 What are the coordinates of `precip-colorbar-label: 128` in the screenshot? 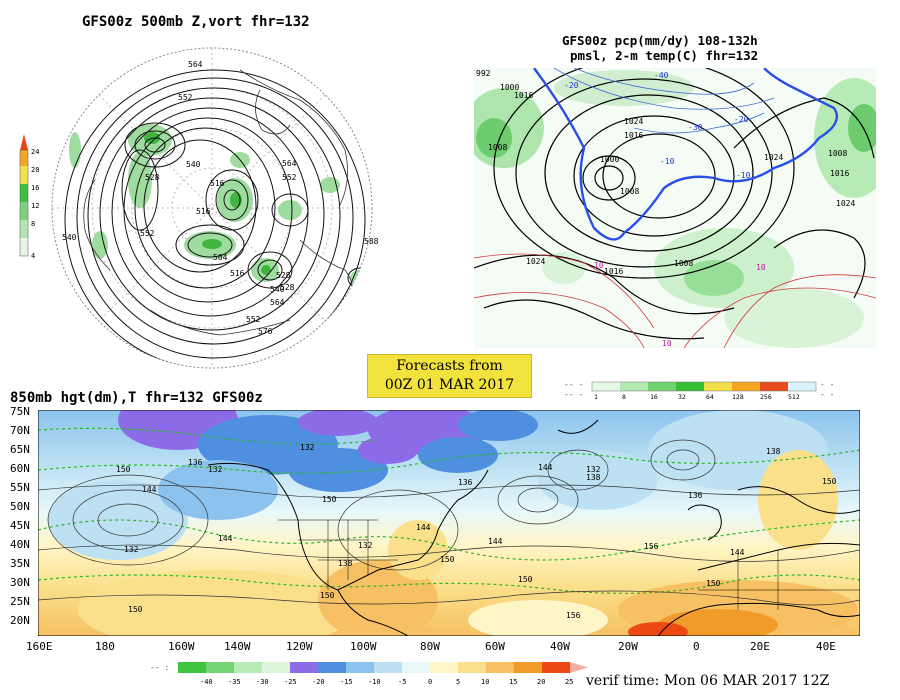 It's located at (738, 397).